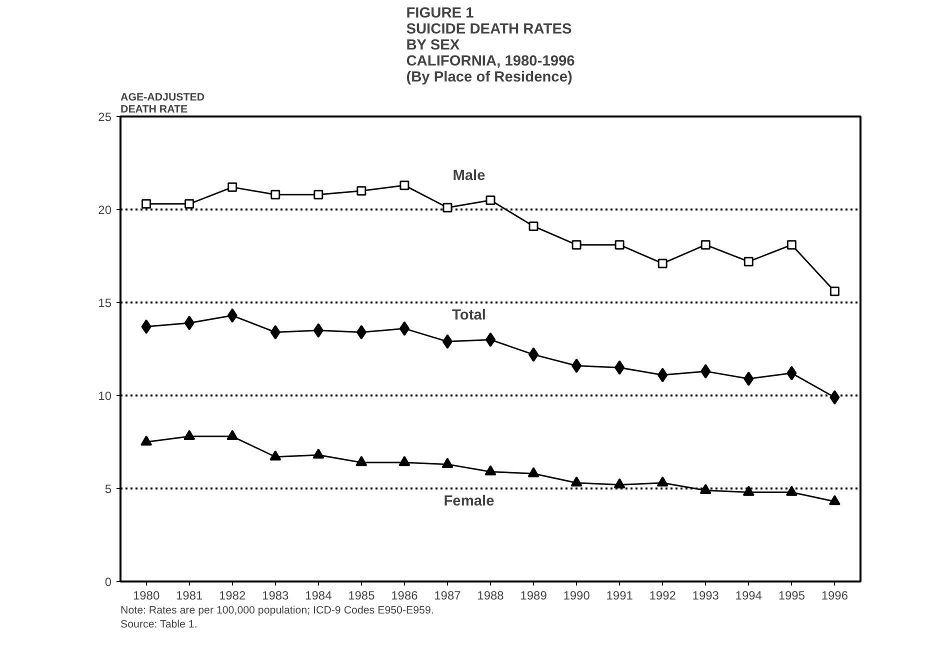 The image size is (950, 647). I want to click on x-tick-label: 1989, so click(534, 595).